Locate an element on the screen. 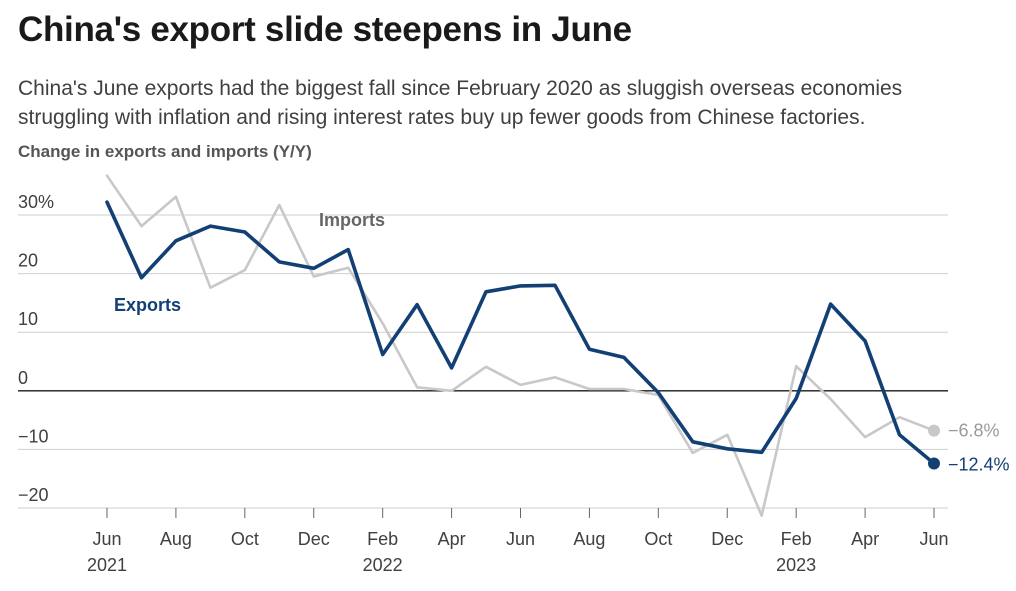 The height and width of the screenshot is (591, 1016). y-tick-label: −10 is located at coordinates (33, 436).